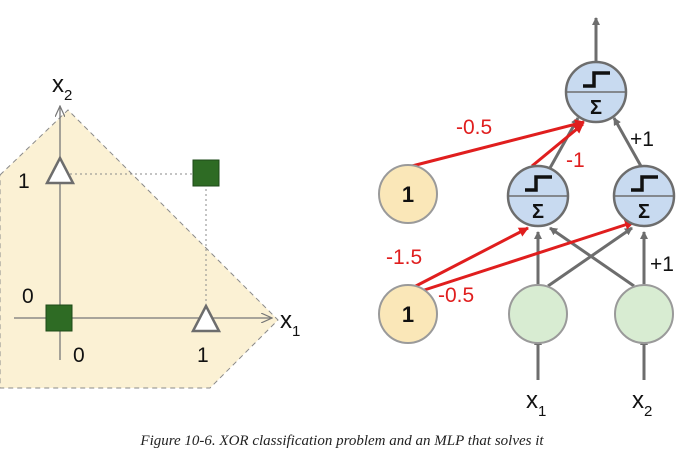 This screenshot has width=684, height=466. I want to click on weight-h2-out: +1, so click(642, 139).